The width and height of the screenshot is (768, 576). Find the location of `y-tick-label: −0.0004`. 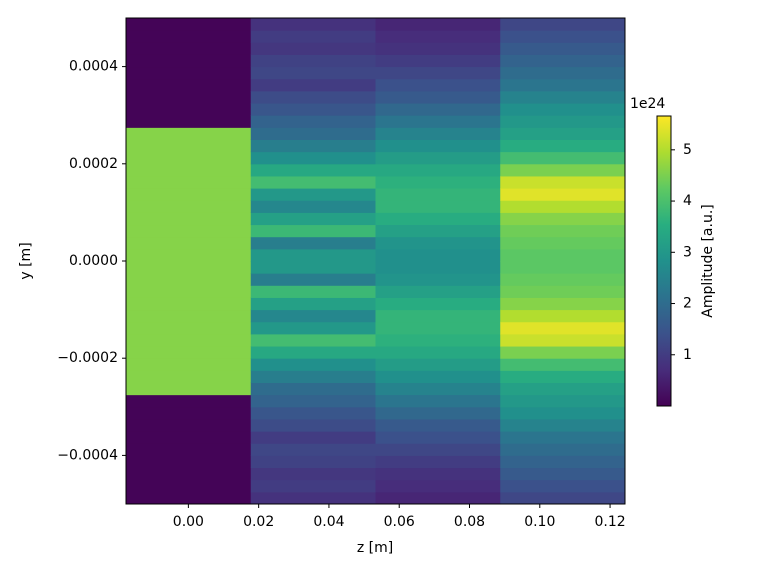

y-tick-label: −0.0004 is located at coordinates (87, 455).